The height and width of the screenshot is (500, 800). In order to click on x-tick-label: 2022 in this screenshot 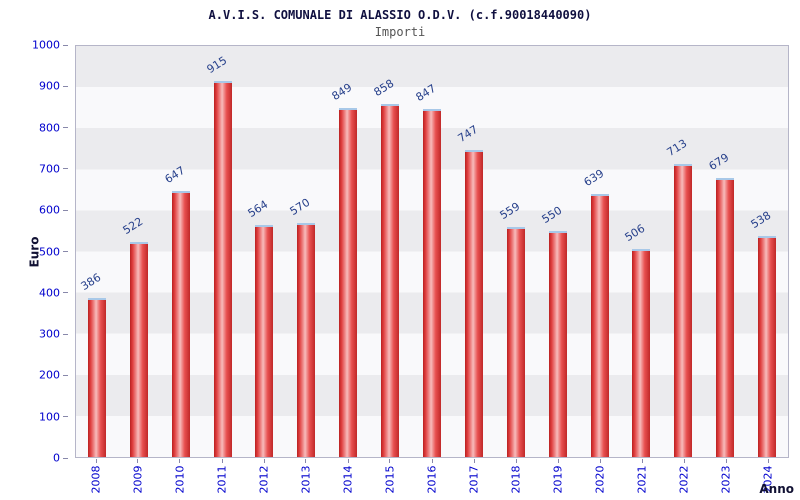, I will do `click(684, 479)`.